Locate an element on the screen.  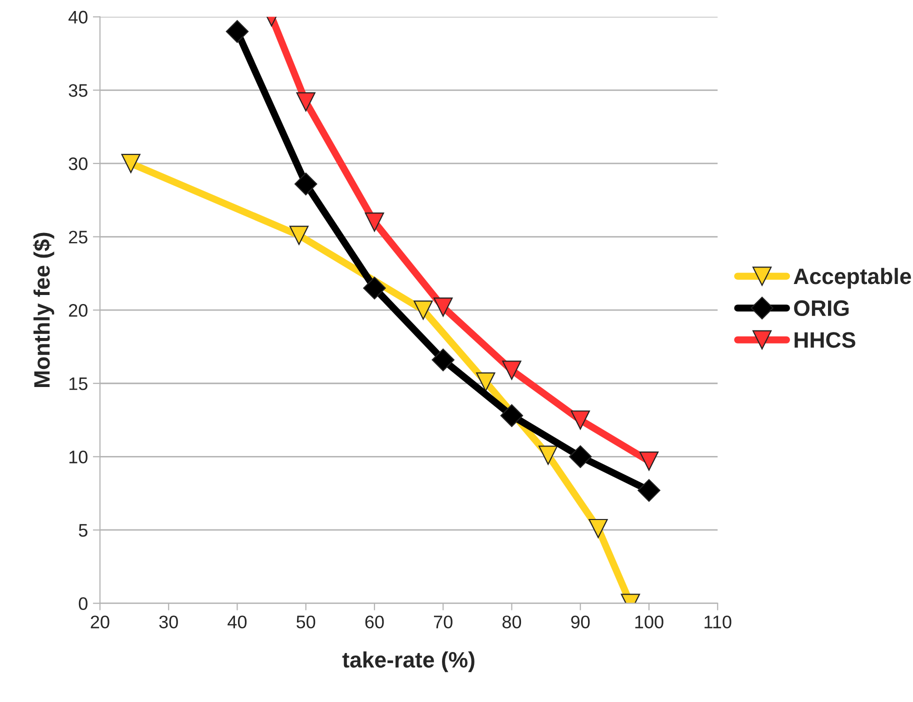
x-tick-label: 50 is located at coordinates (306, 622).